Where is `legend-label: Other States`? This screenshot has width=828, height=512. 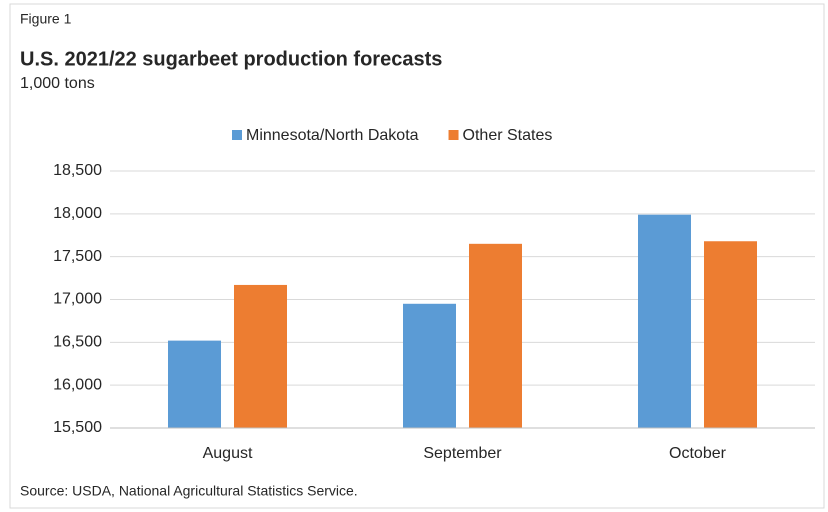 legend-label: Other States is located at coordinates (508, 135).